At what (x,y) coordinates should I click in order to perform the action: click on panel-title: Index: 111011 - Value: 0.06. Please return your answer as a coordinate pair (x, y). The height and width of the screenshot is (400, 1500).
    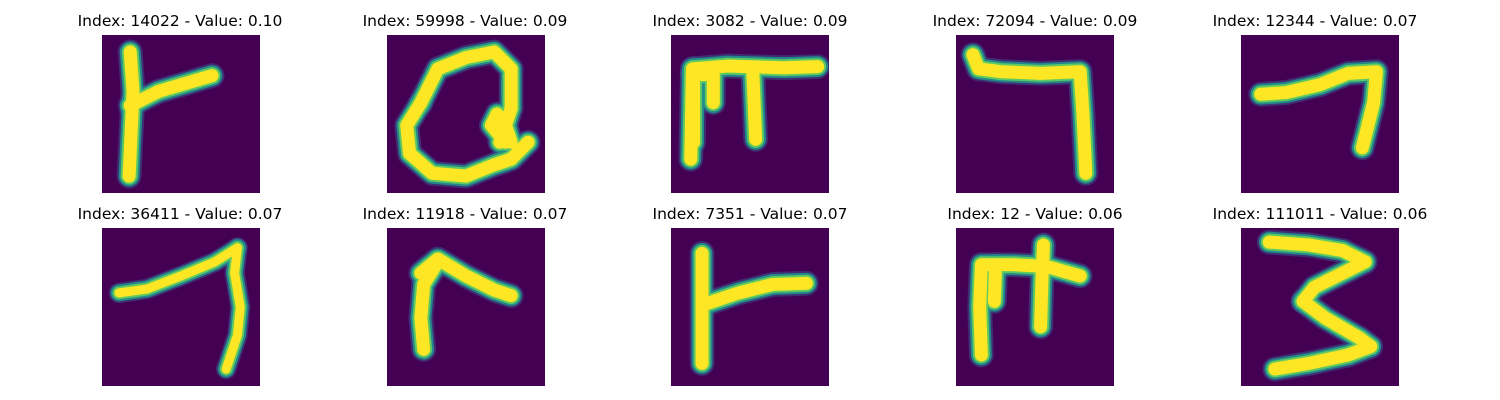
    Looking at the image, I should click on (1320, 214).